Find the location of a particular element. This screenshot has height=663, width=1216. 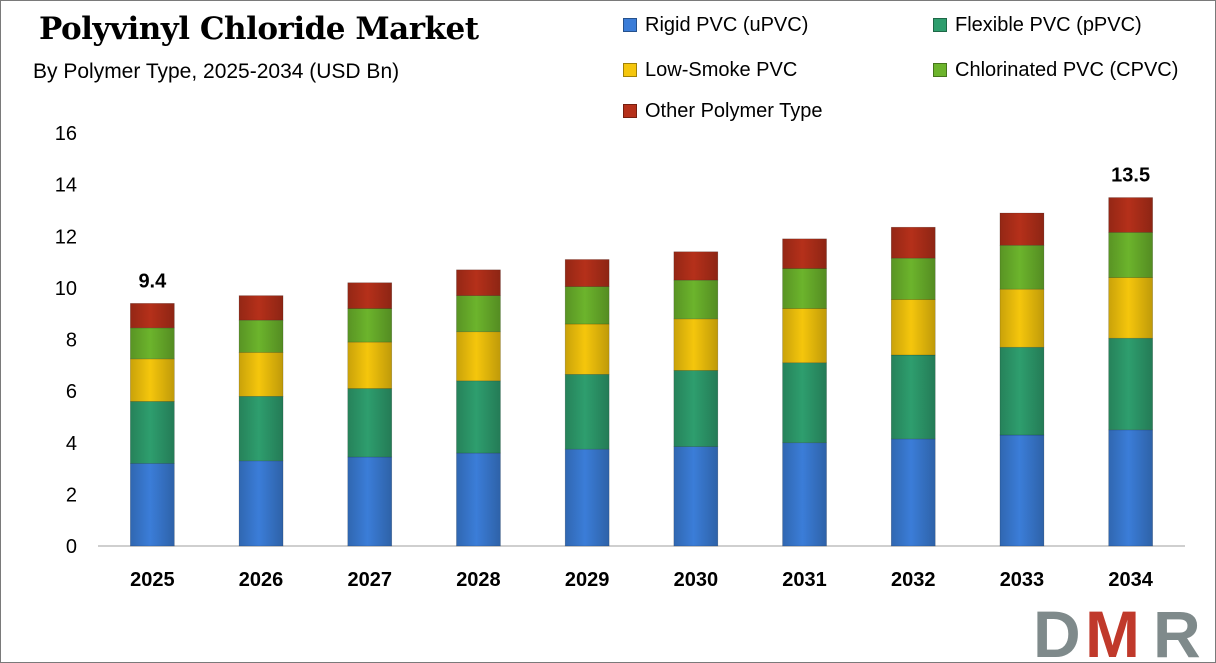

y-tick-label: 16 is located at coordinates (66, 134).